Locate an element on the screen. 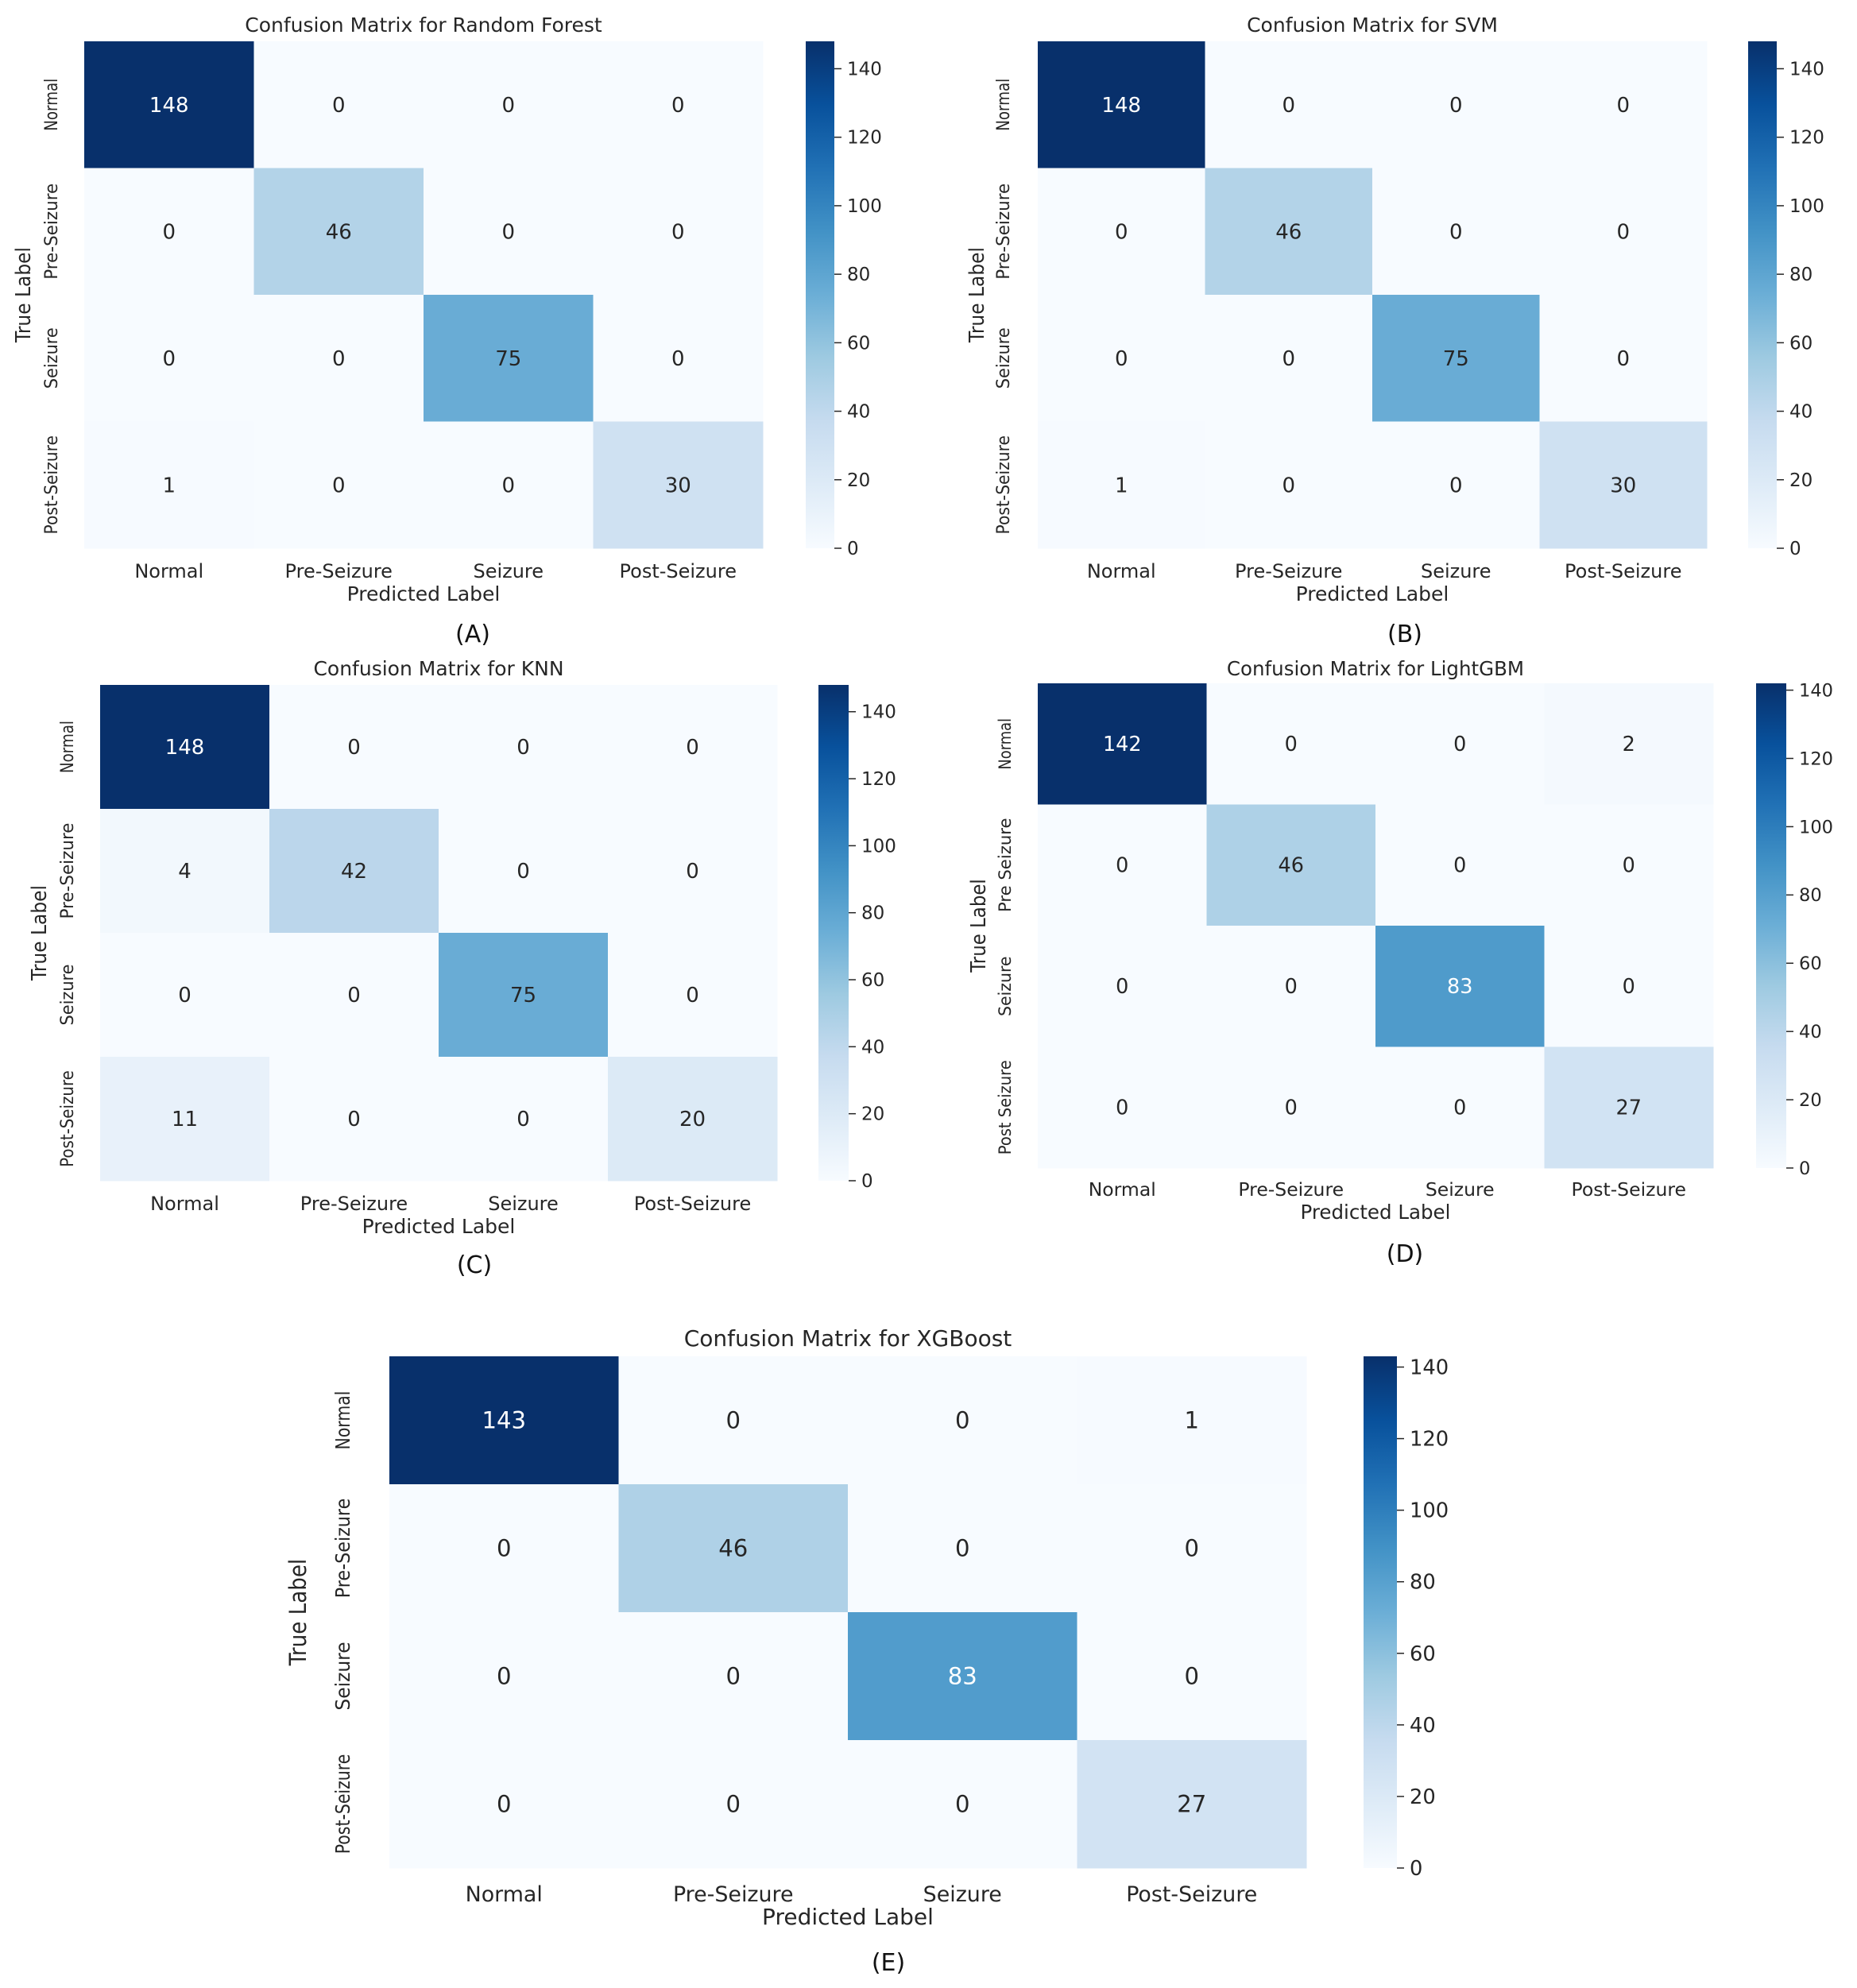 Image resolution: width=1857 pixels, height=1988 pixels. cell-value-label: 27 is located at coordinates (1629, 1108).